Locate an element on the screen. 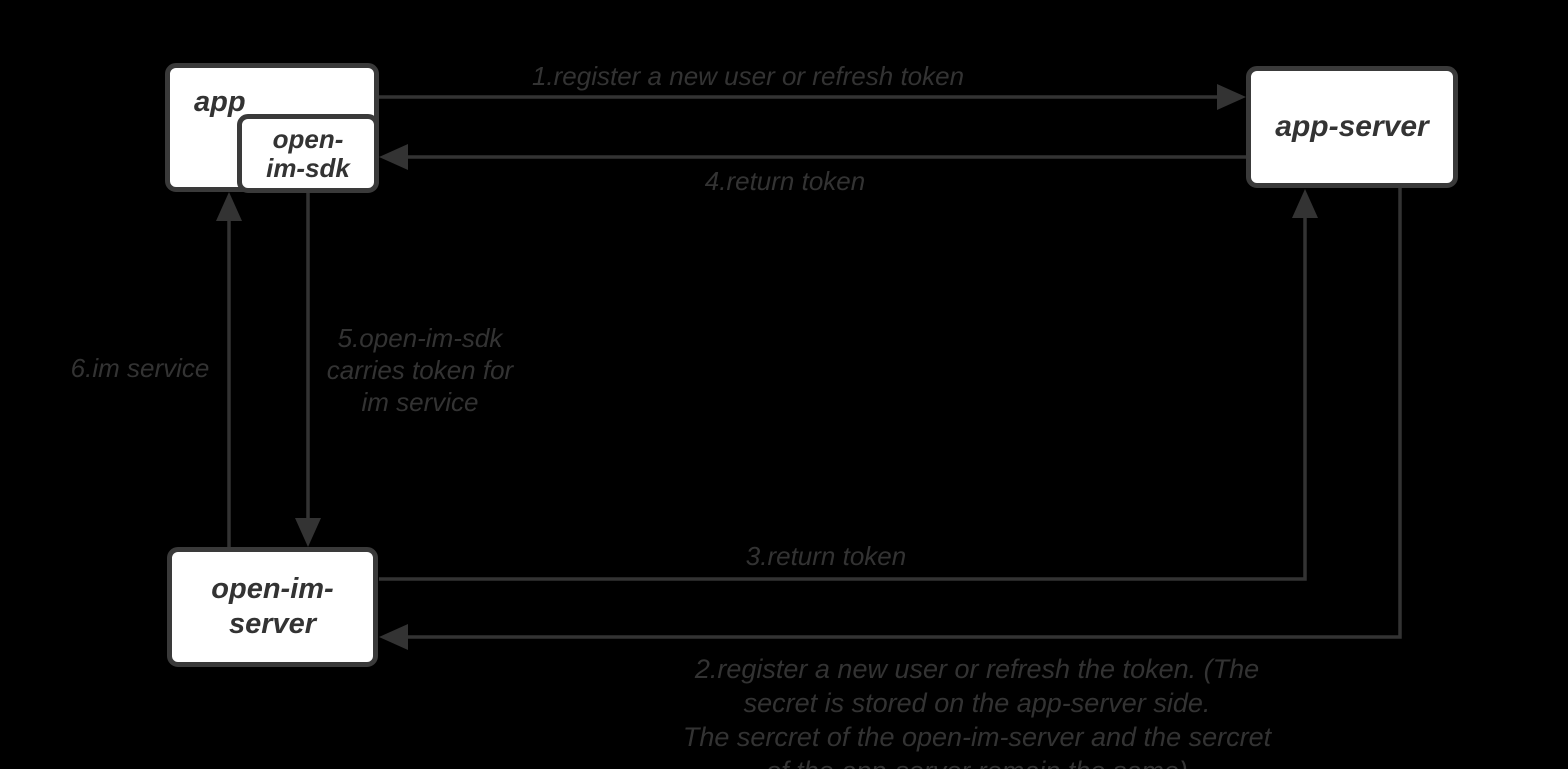  node-app-server-label: app-server is located at coordinates (1352, 126).